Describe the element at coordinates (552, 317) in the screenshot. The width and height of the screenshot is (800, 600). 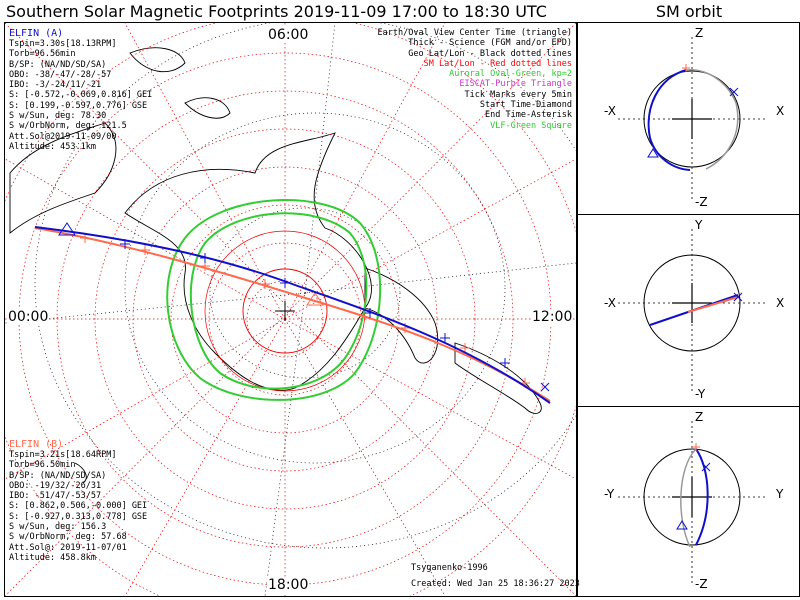
I see `clock-label-right: 12:00` at that location.